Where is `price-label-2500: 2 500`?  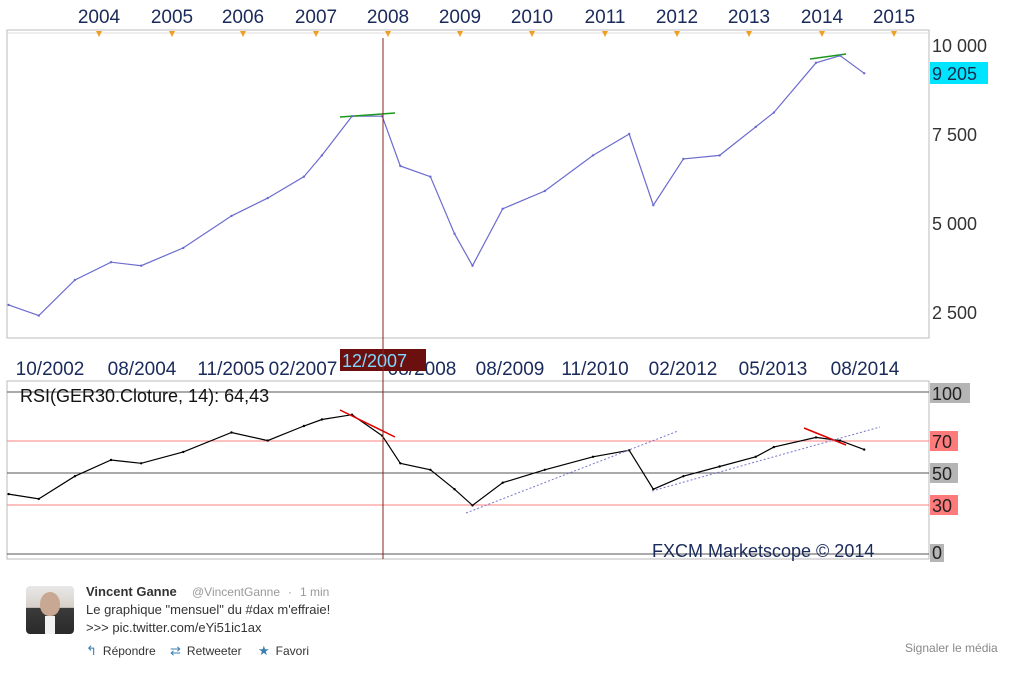
price-label-2500: 2 500 is located at coordinates (954, 313).